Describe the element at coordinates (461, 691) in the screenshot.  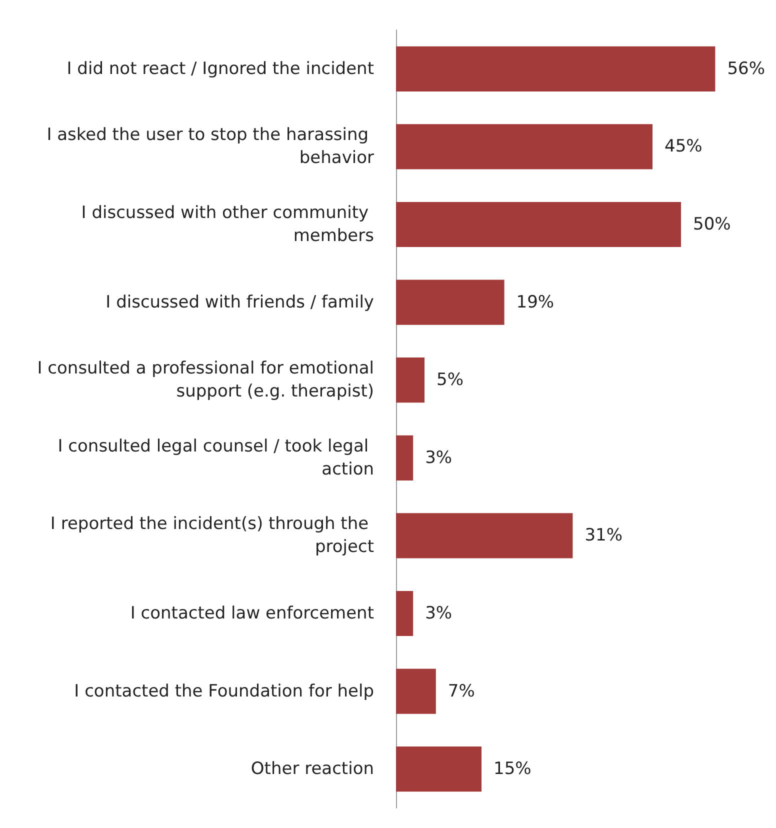
I see `data-label: 7%` at that location.